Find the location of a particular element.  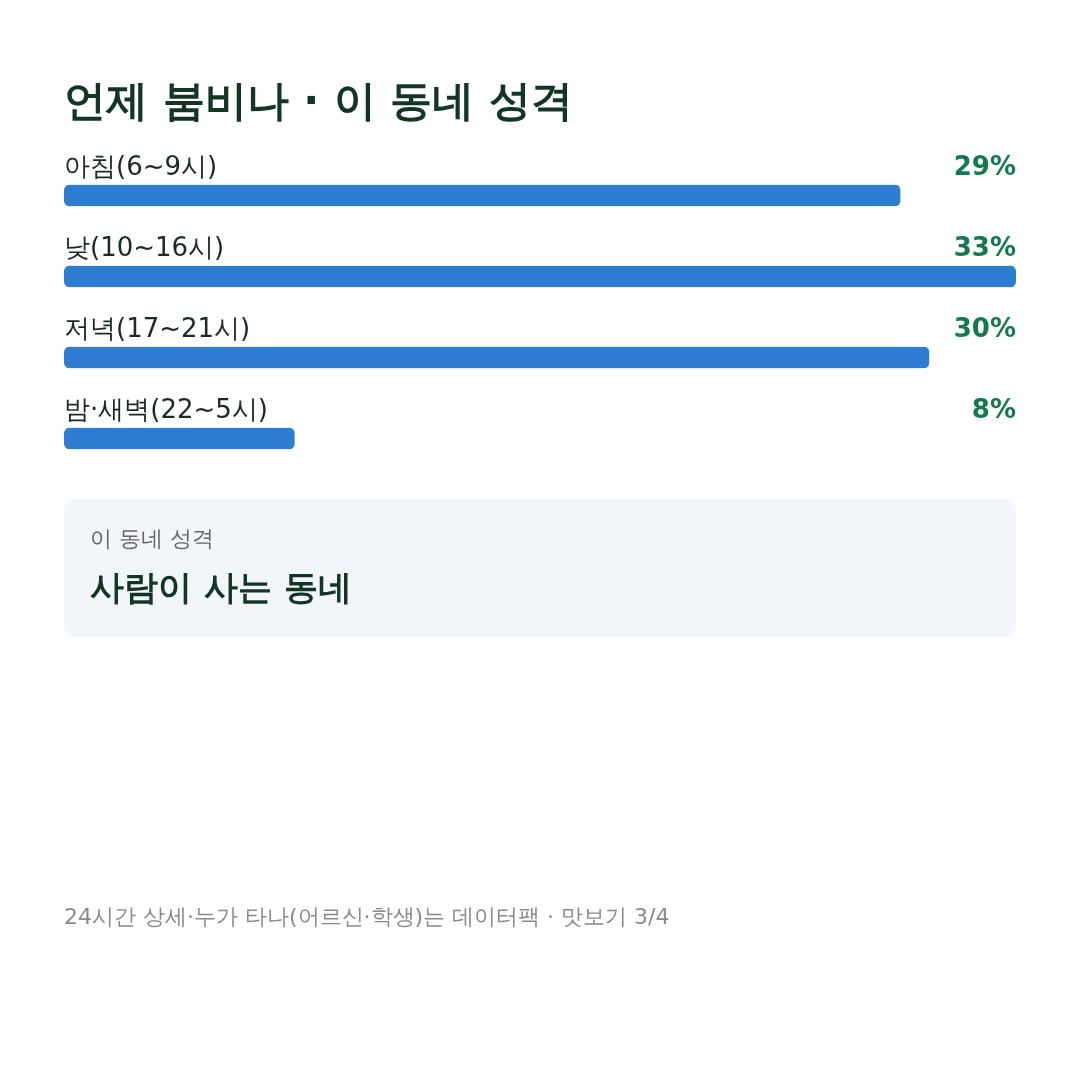

data-label: 29% is located at coordinates (984, 165).